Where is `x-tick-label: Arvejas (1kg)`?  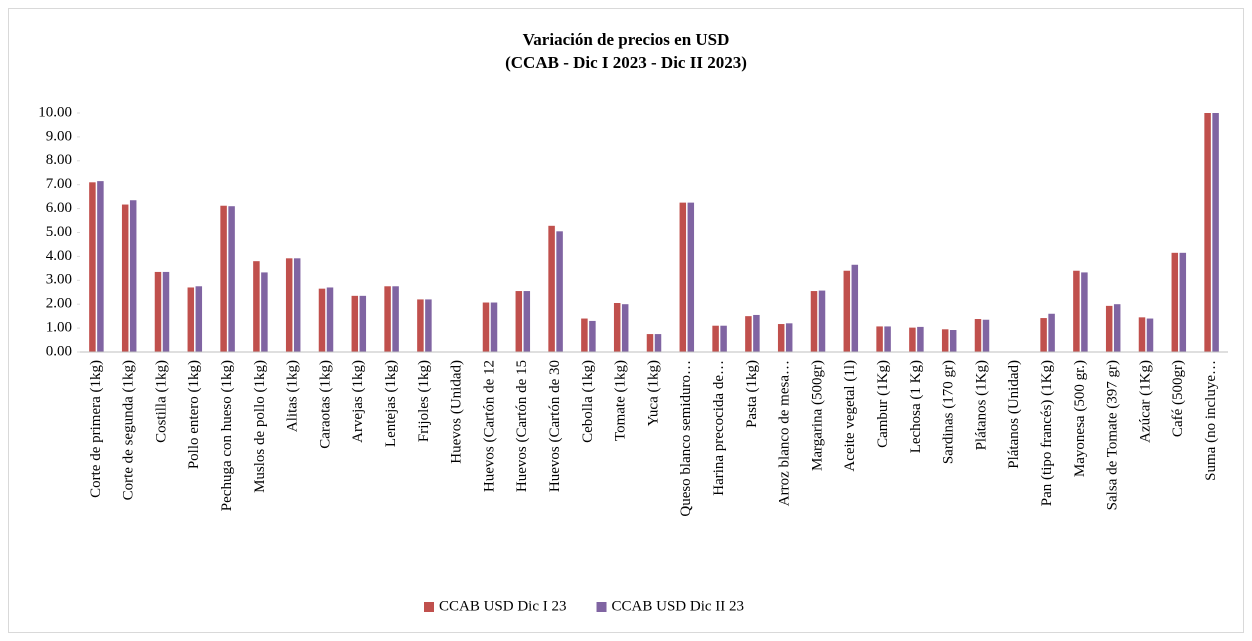 x-tick-label: Arvejas (1kg) is located at coordinates (358, 401).